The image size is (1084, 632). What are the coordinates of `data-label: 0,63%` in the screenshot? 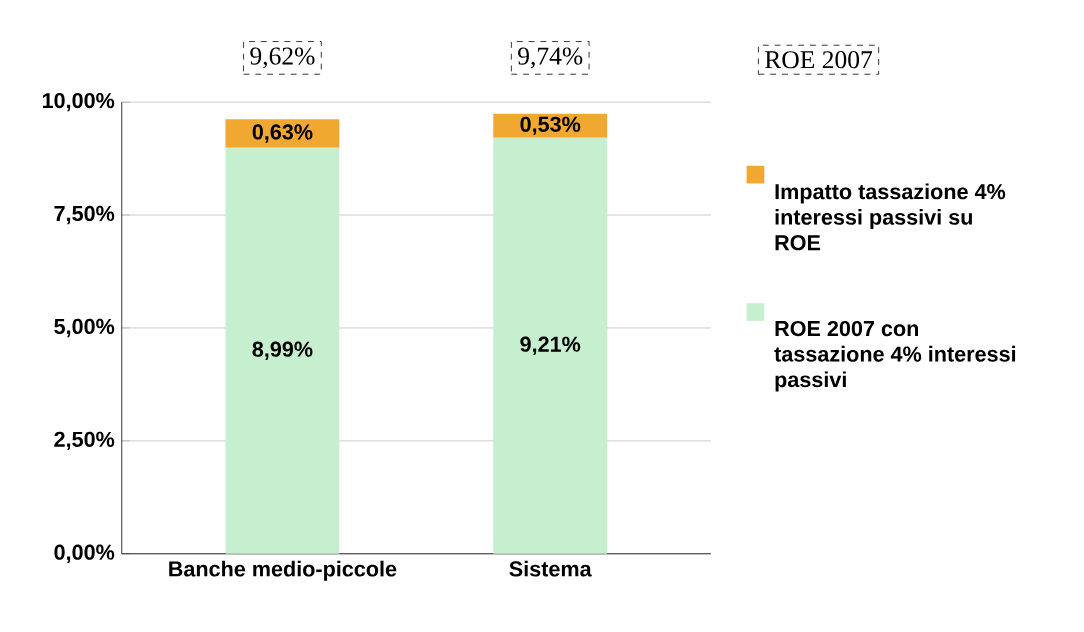 It's located at (282, 133).